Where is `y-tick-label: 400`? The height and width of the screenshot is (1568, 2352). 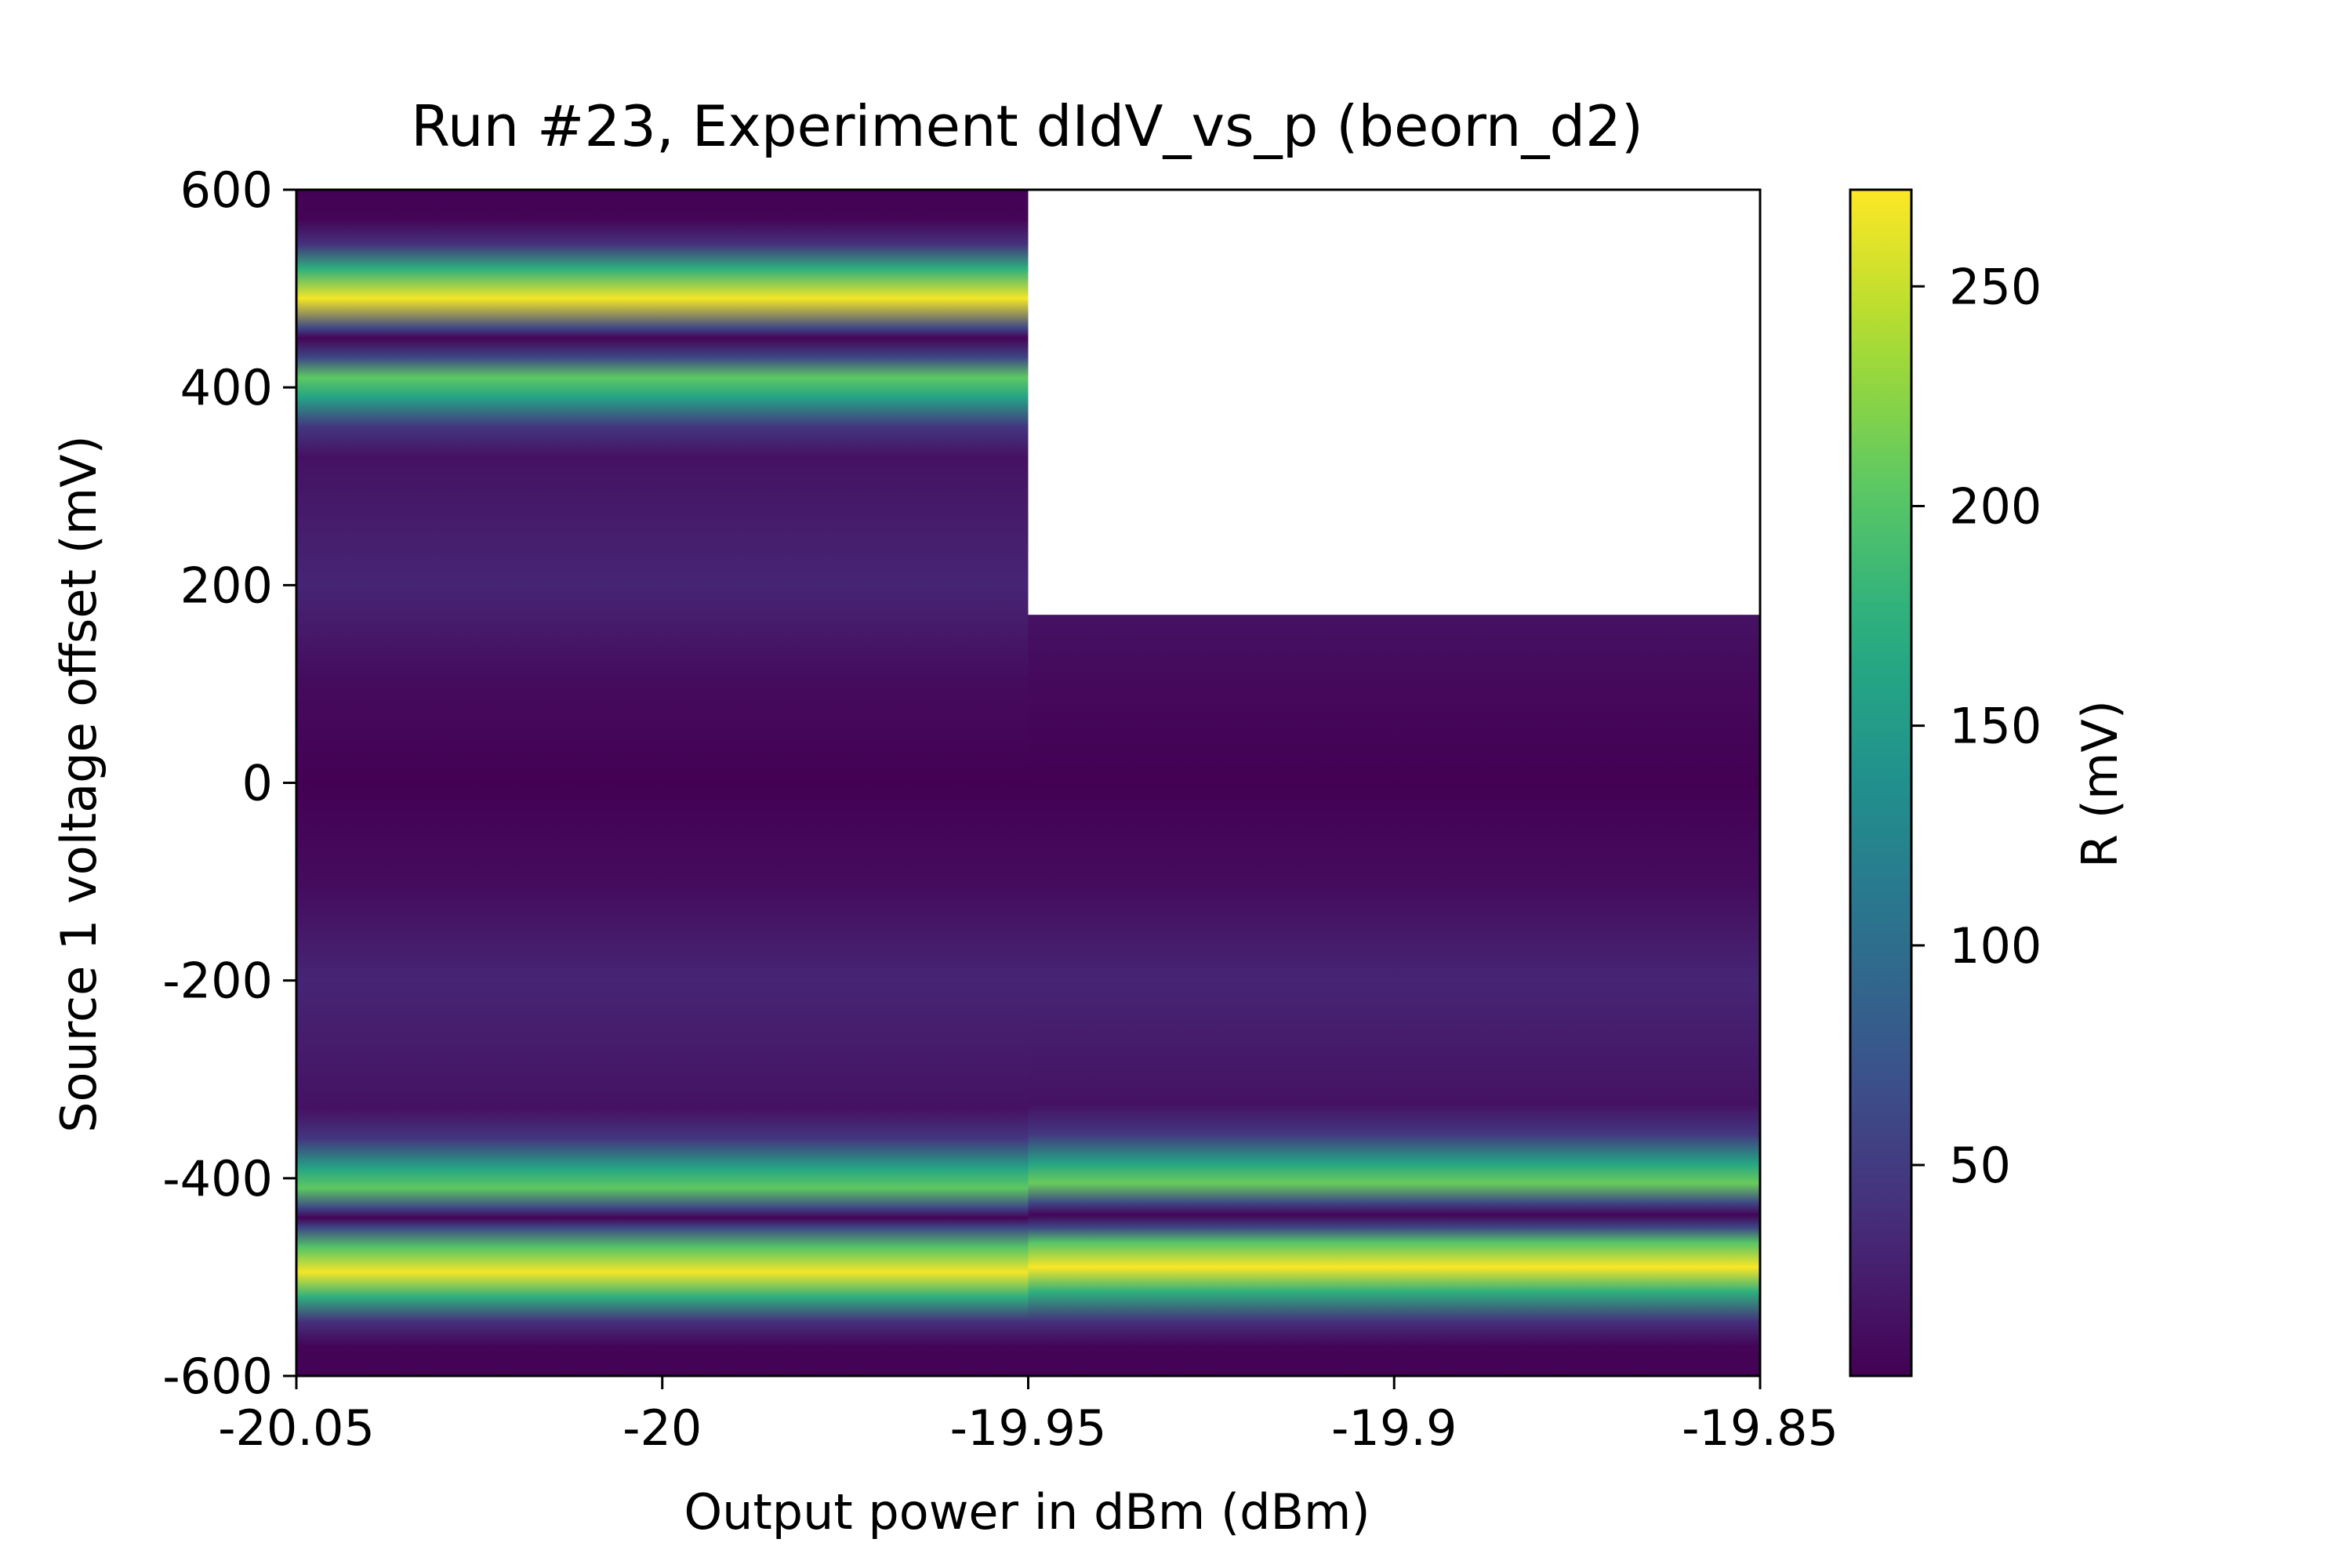
y-tick-label: 400 is located at coordinates (227, 387).